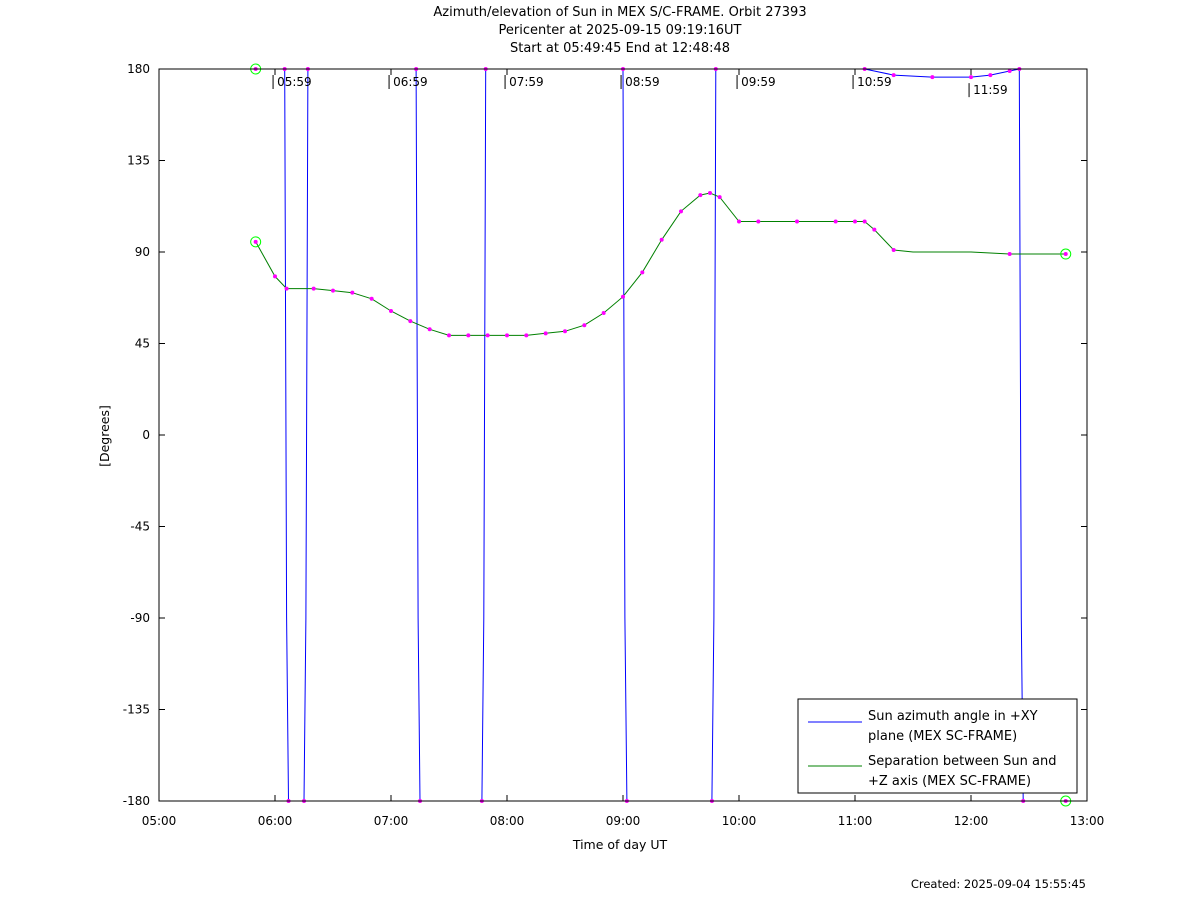 This screenshot has width=1200, height=901. What do you see at coordinates (275, 821) in the screenshot?
I see `x-tick-label: 06:00` at bounding box center [275, 821].